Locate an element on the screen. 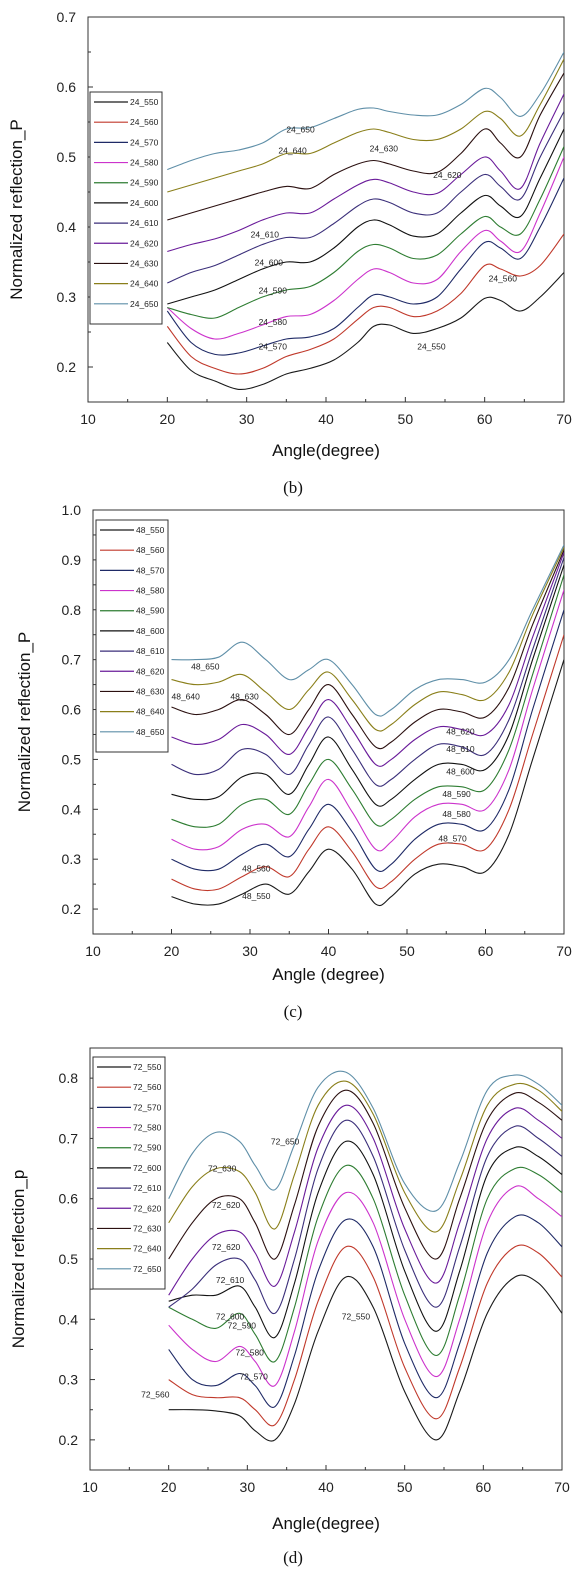  legend-entry: 48_620 is located at coordinates (150, 671).